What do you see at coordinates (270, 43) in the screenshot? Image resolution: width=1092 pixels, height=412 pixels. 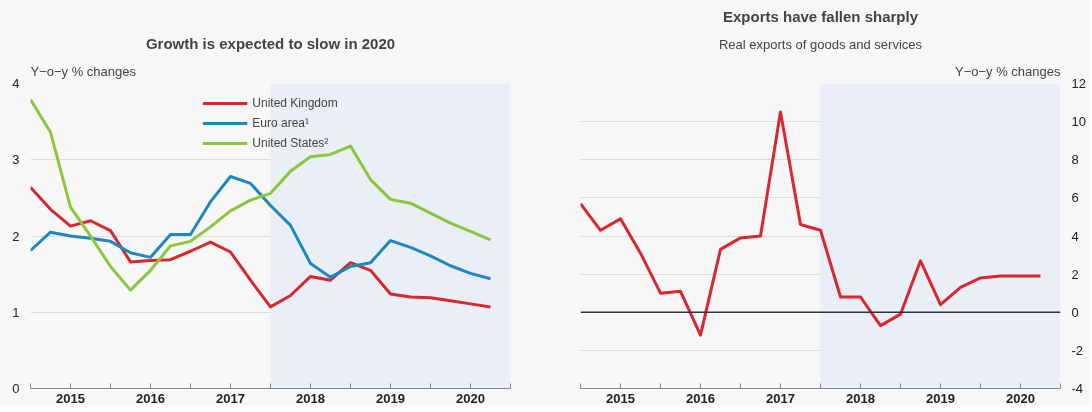 I see `chart-title: Growth is expected to slow in 2020` at bounding box center [270, 43].